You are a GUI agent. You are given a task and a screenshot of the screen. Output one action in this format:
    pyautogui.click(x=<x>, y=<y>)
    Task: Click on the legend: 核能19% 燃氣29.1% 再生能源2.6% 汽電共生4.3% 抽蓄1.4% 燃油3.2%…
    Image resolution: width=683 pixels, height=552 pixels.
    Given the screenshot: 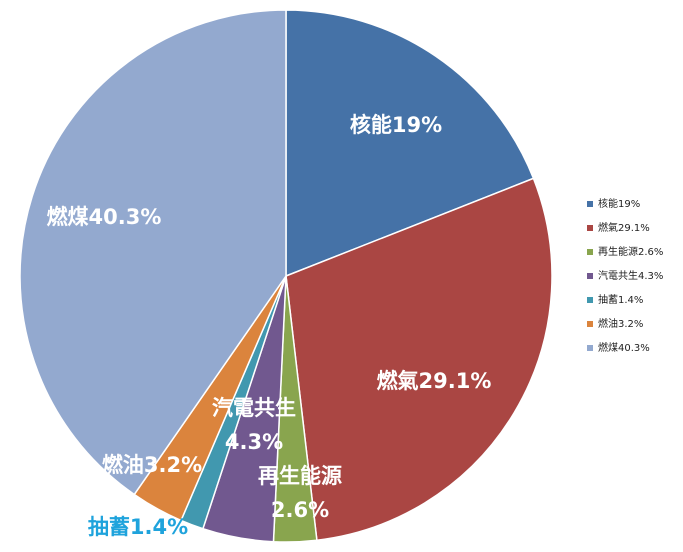 What is the action you would take?
    pyautogui.click(x=625, y=275)
    